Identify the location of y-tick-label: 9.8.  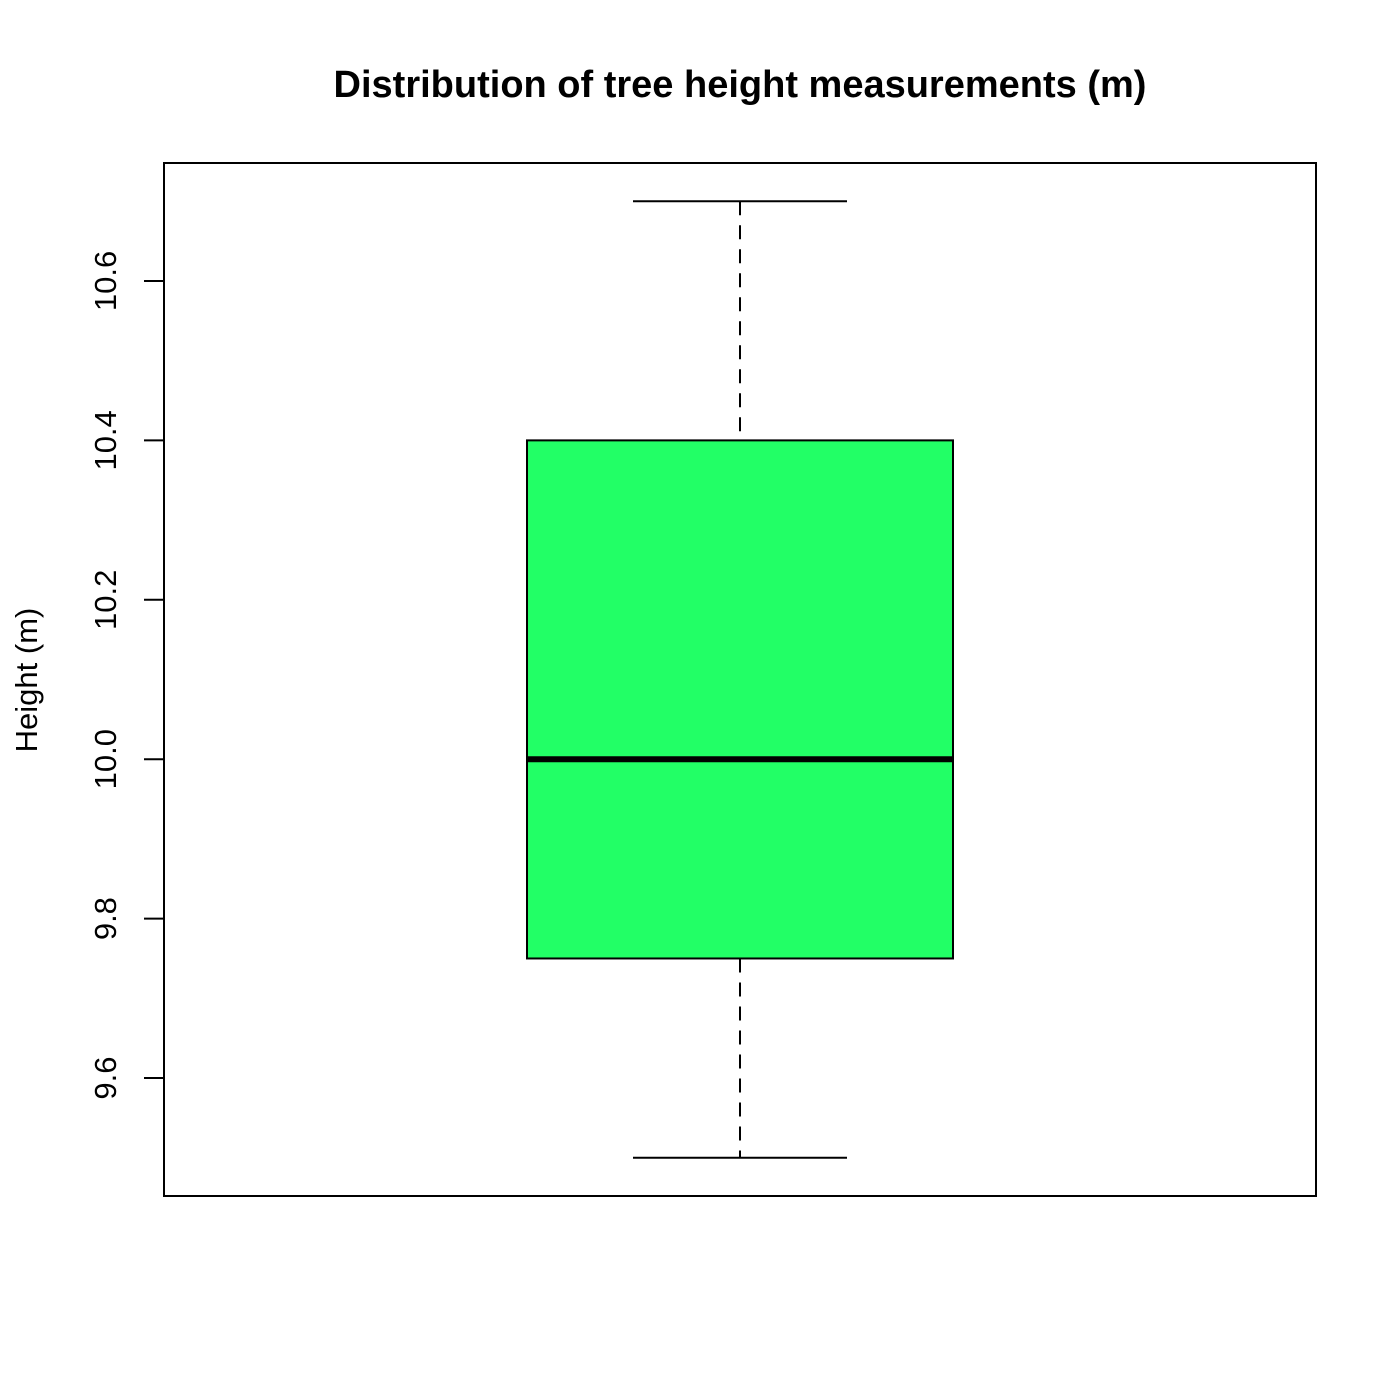
(105, 918).